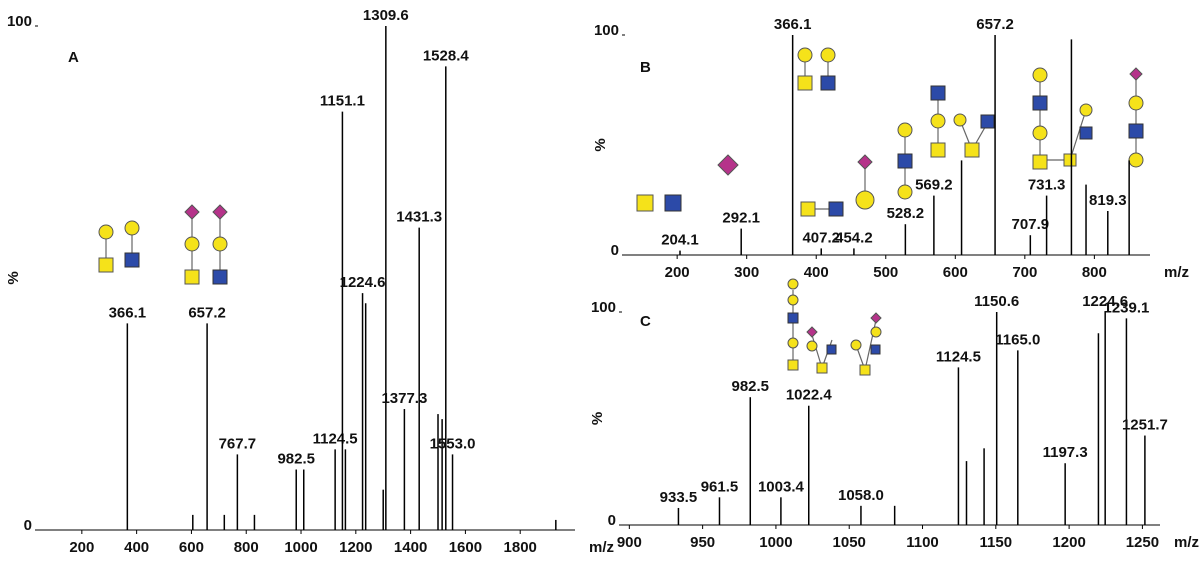  I want to click on peak-label: 1553.0, so click(453, 443).